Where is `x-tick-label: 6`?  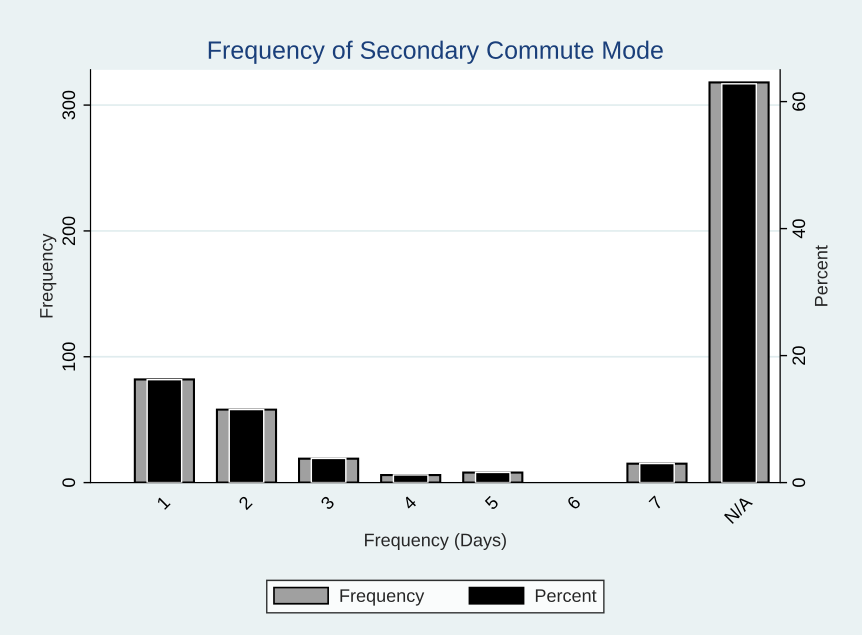 x-tick-label: 6 is located at coordinates (574, 502).